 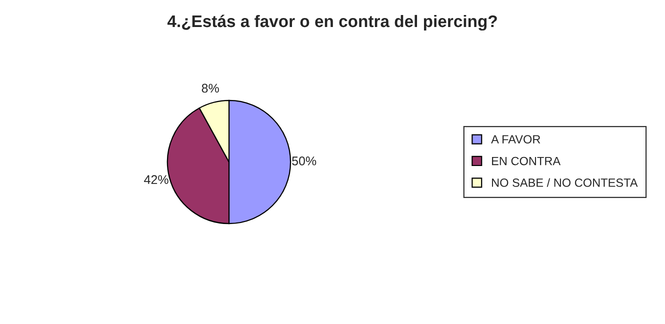 I want to click on legend-label: NO SABE / NO CONTESTA, so click(x=565, y=182).